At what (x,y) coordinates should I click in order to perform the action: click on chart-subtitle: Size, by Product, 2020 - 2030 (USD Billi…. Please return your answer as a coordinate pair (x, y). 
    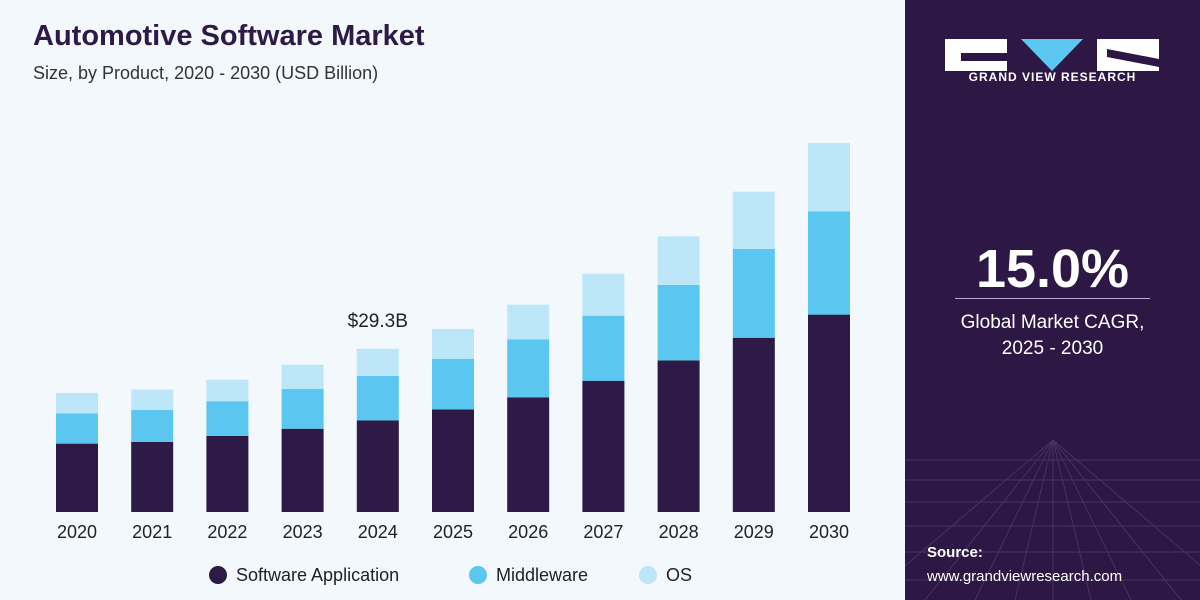
    Looking at the image, I should click on (206, 73).